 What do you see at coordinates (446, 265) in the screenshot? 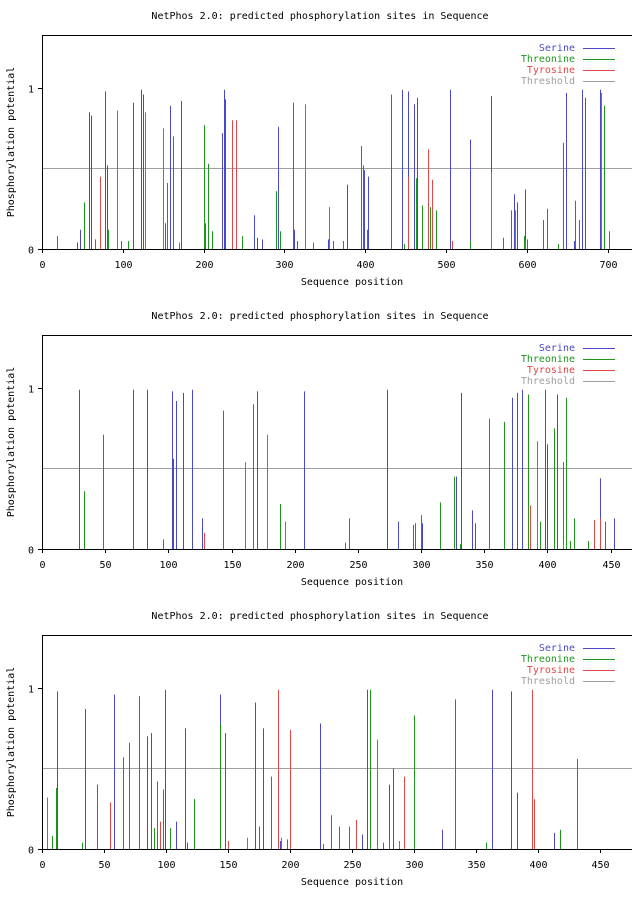
I see `x-tick-label: 500` at bounding box center [446, 265].